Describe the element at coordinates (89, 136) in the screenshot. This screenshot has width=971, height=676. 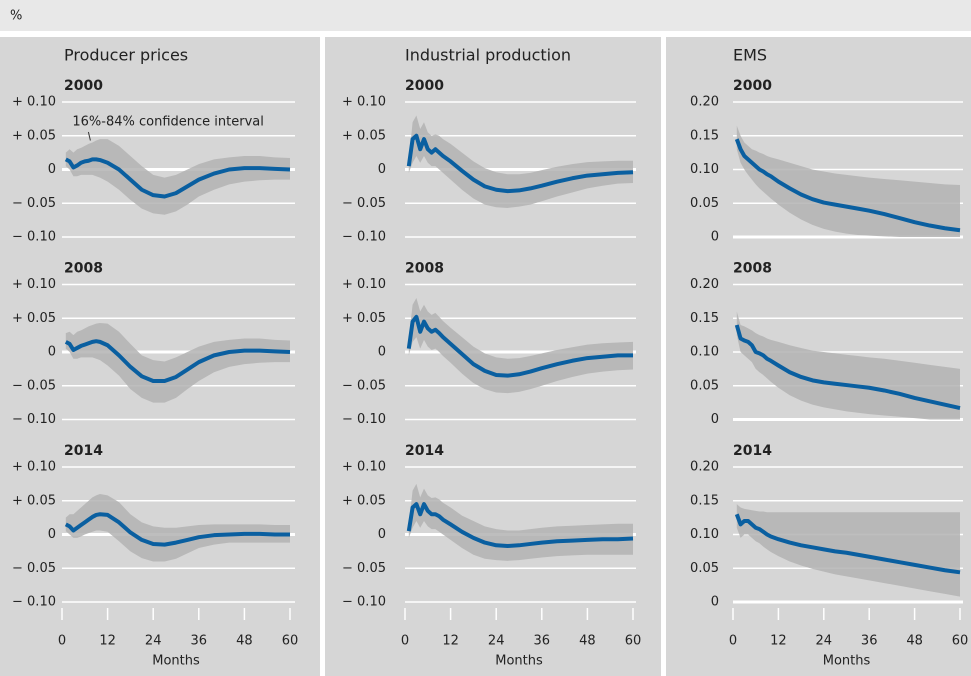
I see `annotation-leader` at that location.